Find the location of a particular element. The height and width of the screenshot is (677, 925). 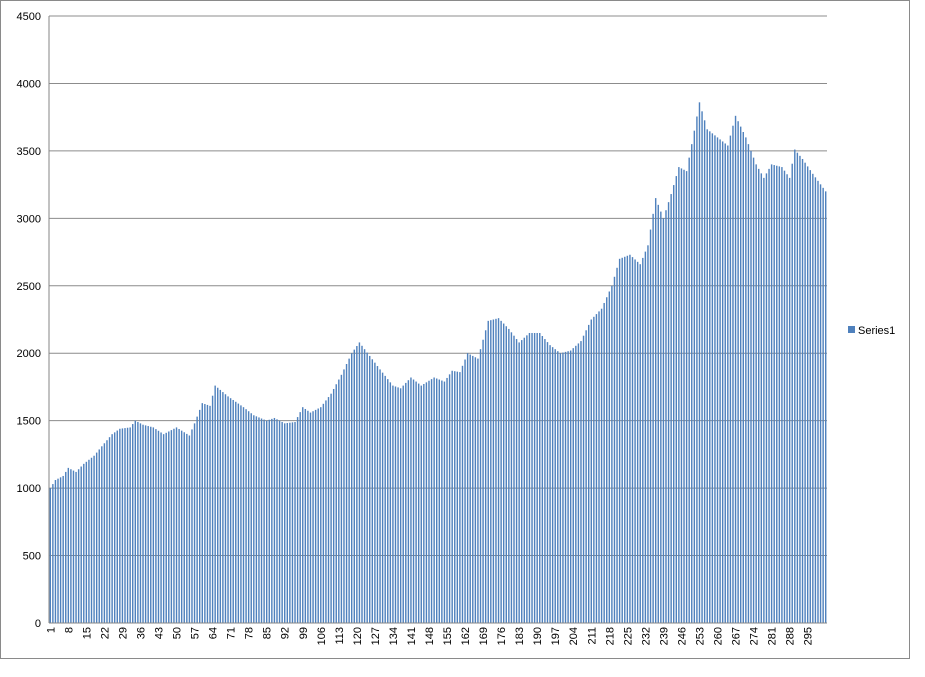

y-tick-label-4000: 4000 is located at coordinates (29, 84).